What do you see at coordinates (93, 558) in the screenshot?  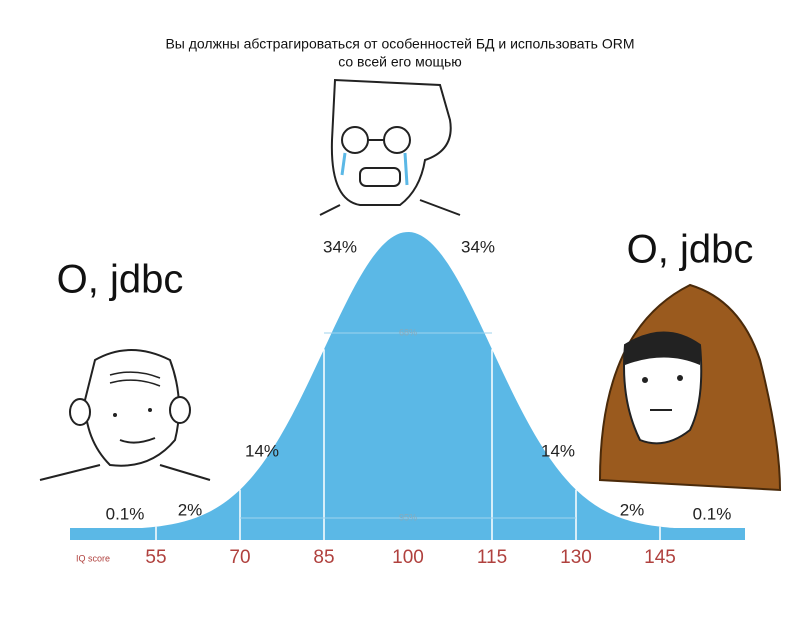 I see `axis-label: IQ score` at bounding box center [93, 558].